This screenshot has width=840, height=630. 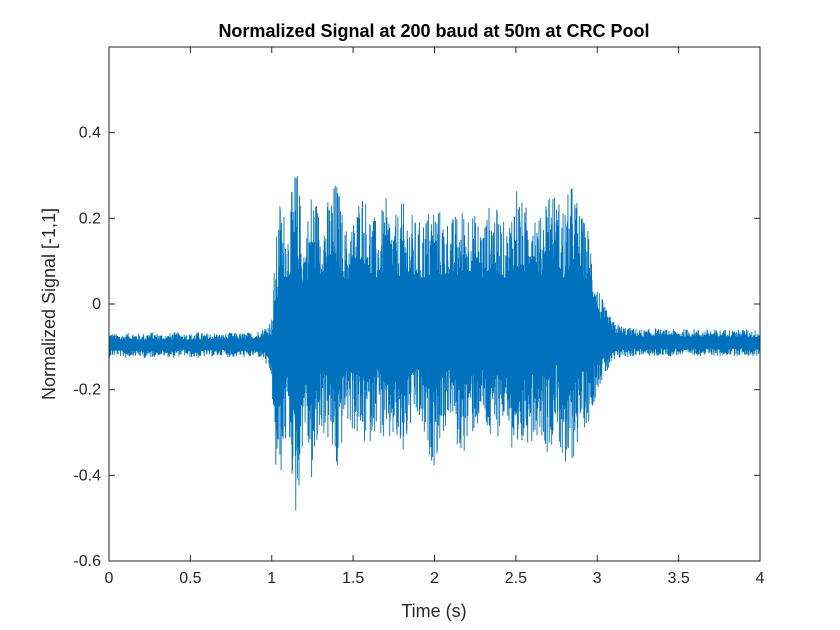 What do you see at coordinates (353, 578) in the screenshot?
I see `x-tick-label: 1.5` at bounding box center [353, 578].